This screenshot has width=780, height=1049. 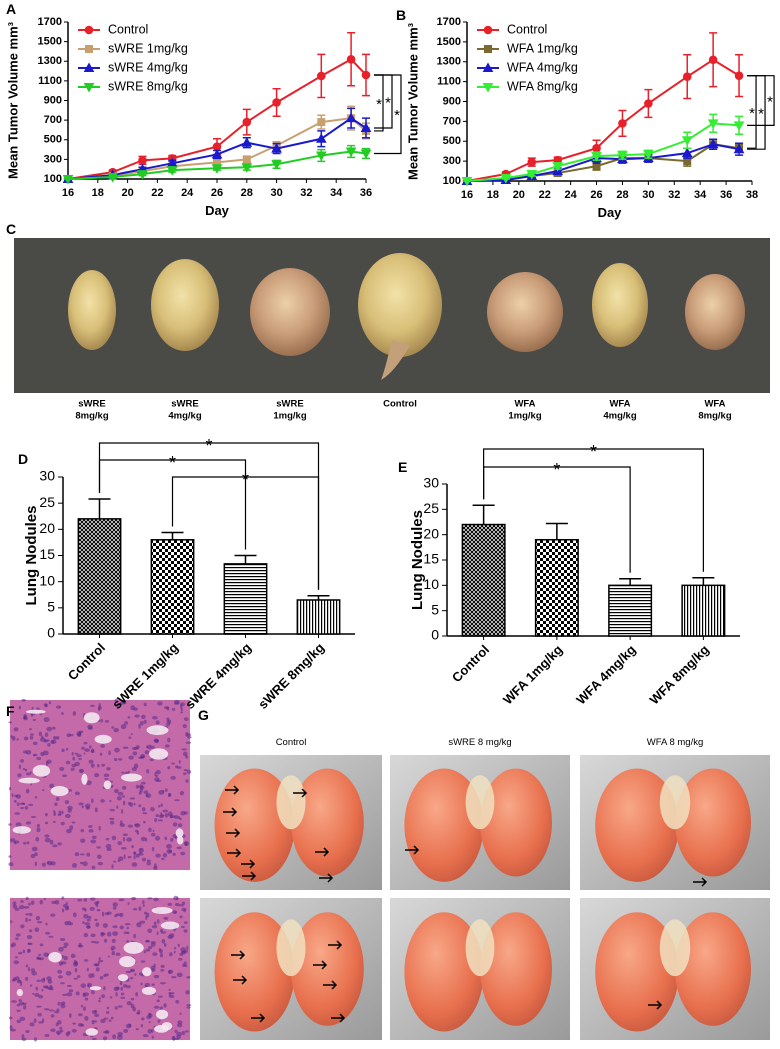 I want to click on x-tick-label: 20, so click(x=519, y=195).